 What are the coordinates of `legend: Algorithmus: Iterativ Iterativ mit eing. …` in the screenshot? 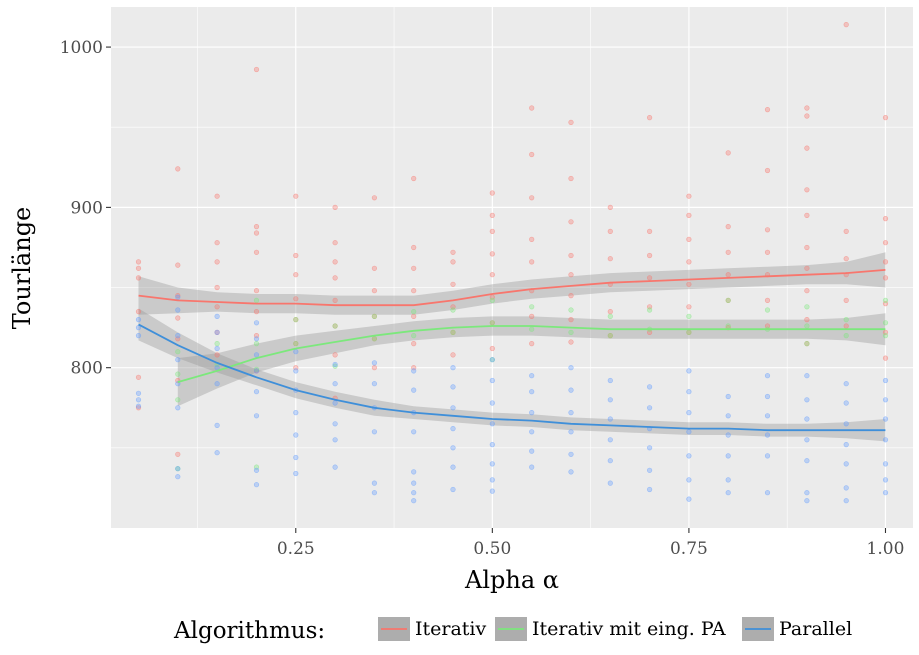 It's located at (512, 630).